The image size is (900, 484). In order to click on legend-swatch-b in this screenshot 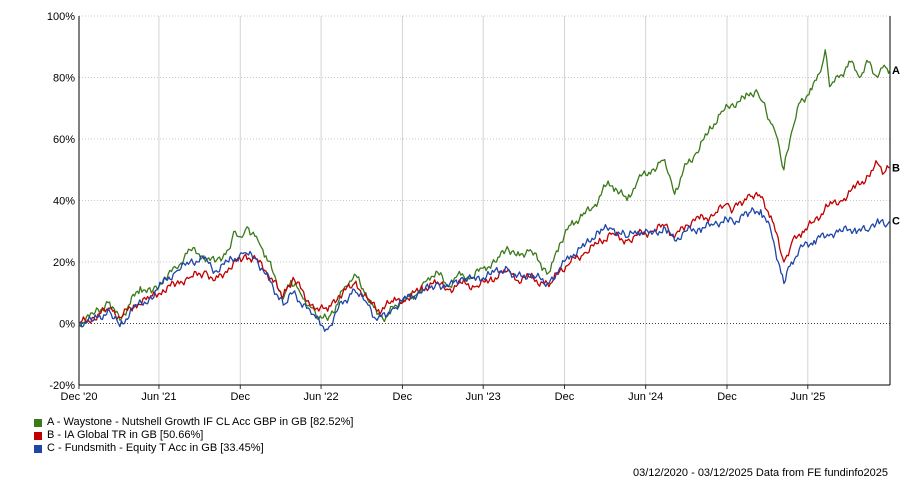, I will do `click(38, 435)`.